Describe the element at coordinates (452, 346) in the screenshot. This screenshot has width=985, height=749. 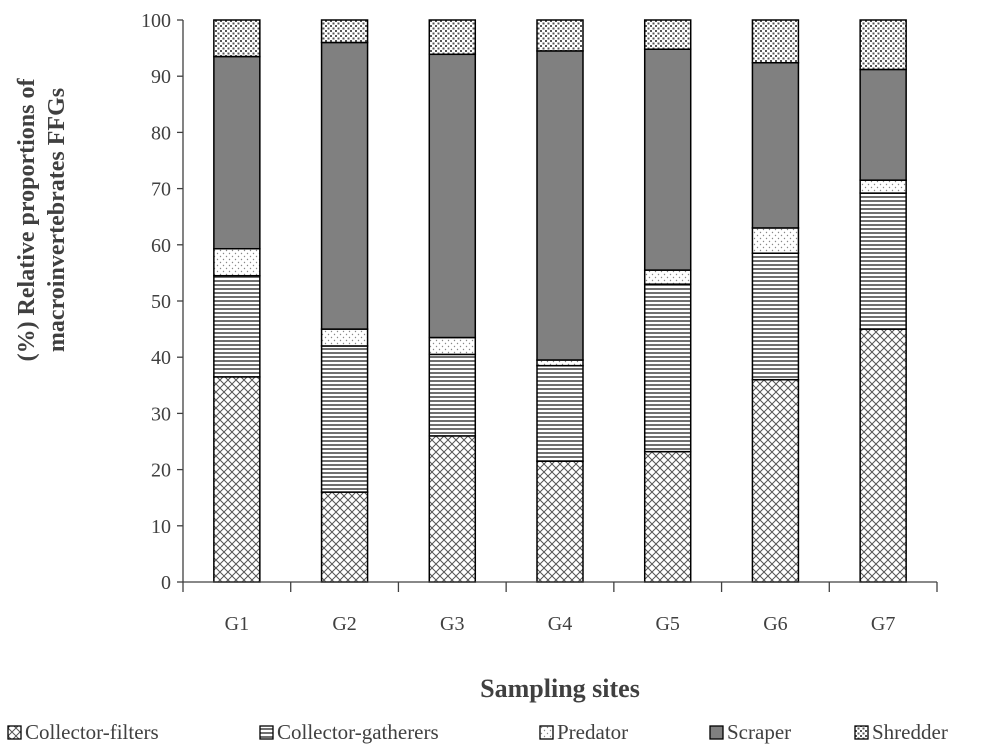
I see `bar-segment-predator-g3` at that location.